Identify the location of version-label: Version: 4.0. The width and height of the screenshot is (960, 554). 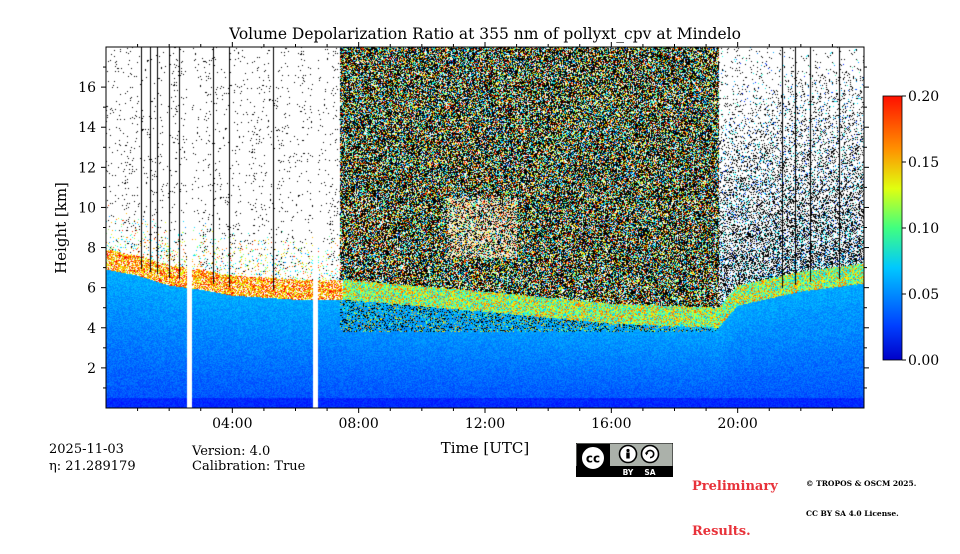
(231, 451).